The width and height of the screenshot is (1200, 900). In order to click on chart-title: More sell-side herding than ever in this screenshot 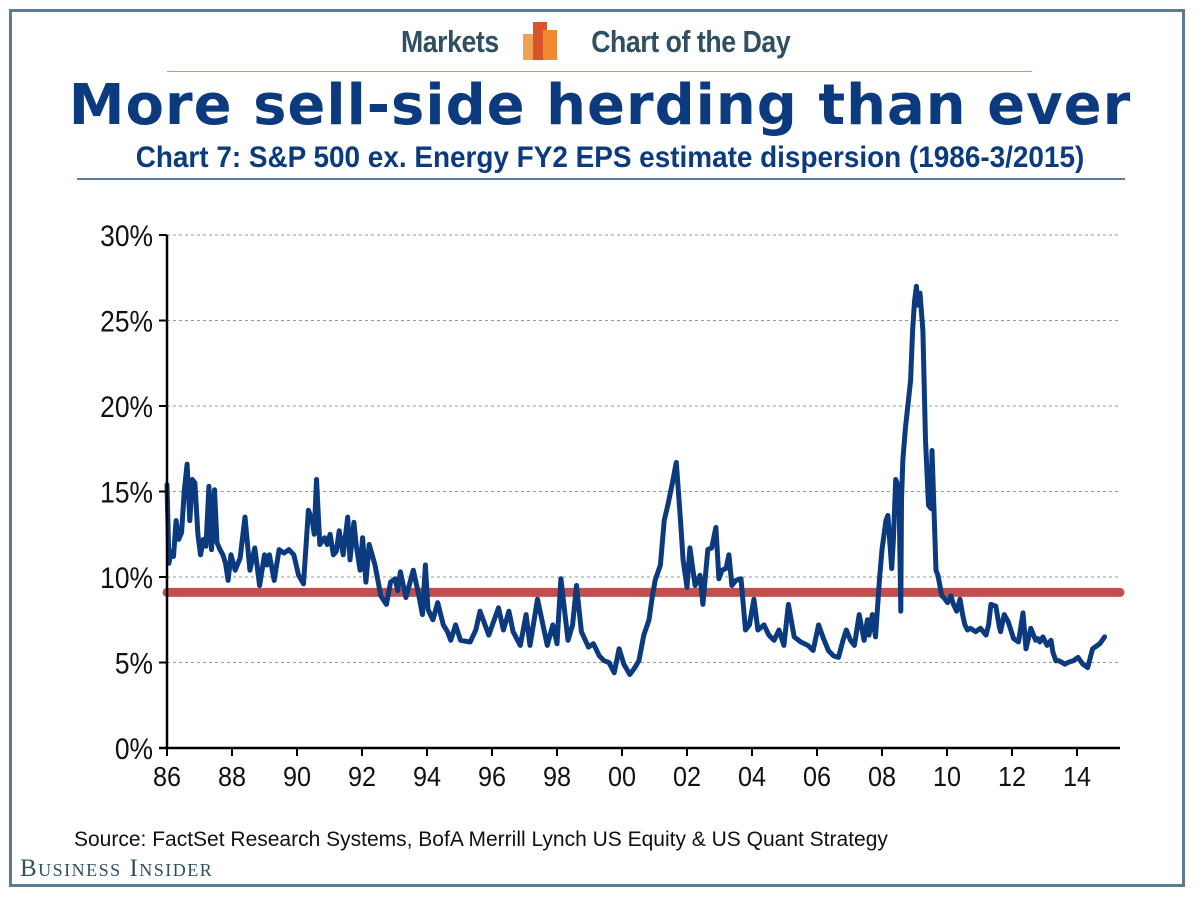, I will do `click(600, 105)`.